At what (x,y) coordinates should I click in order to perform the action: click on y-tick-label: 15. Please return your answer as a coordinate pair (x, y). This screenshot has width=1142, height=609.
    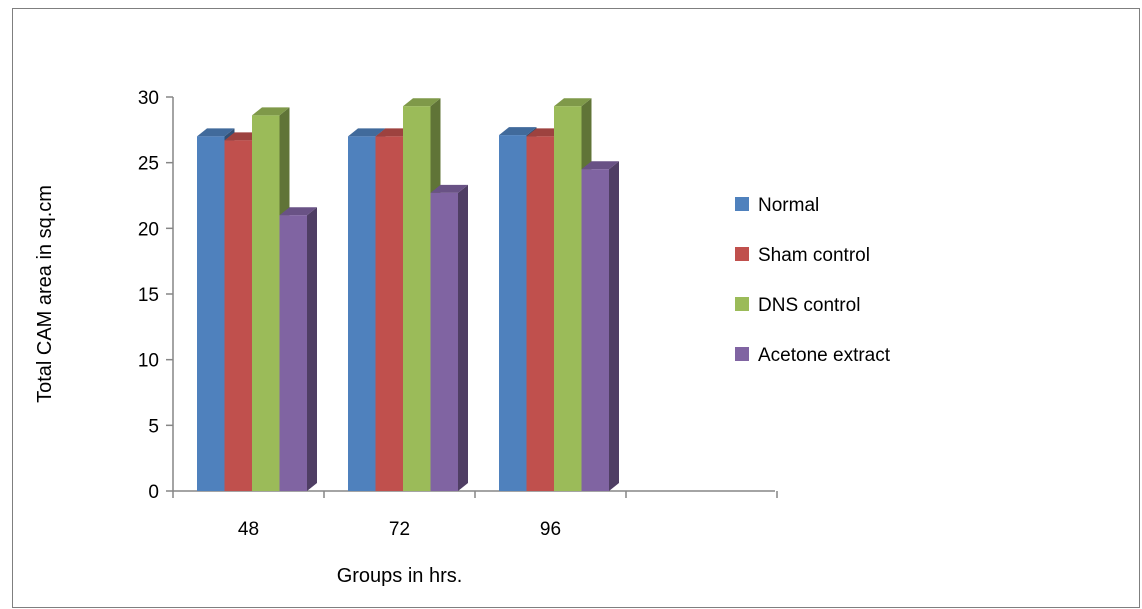
    Looking at the image, I should click on (148, 295).